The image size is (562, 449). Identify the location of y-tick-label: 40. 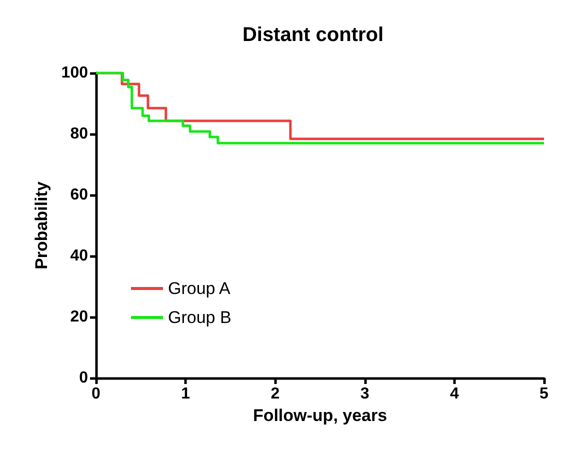
(79, 256).